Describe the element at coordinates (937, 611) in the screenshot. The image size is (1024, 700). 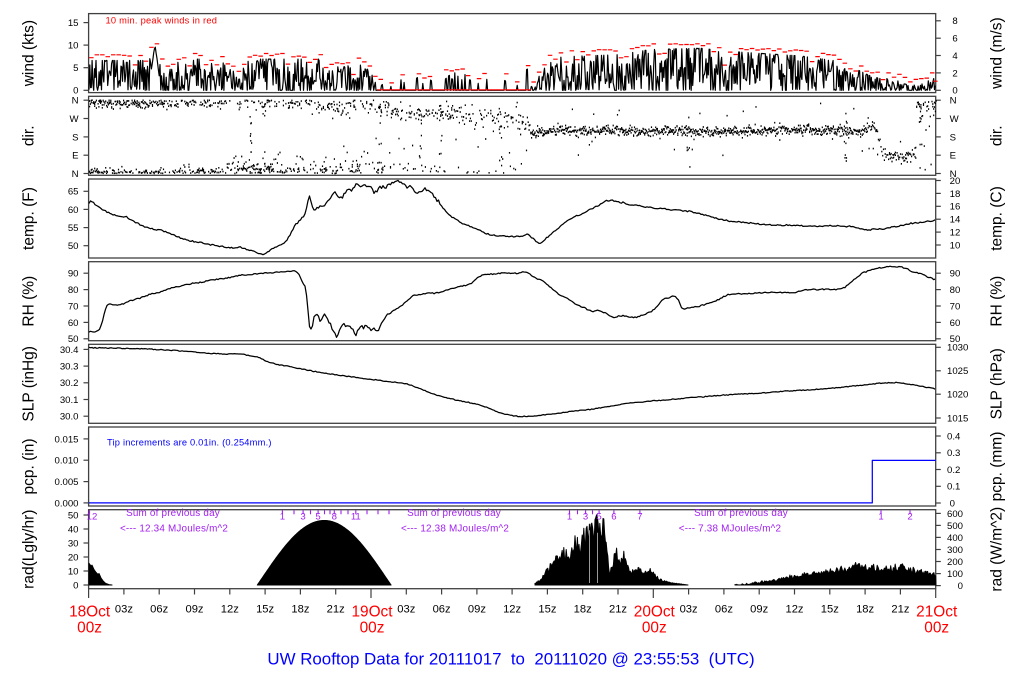
I see `svg-text: 21Oct` at that location.